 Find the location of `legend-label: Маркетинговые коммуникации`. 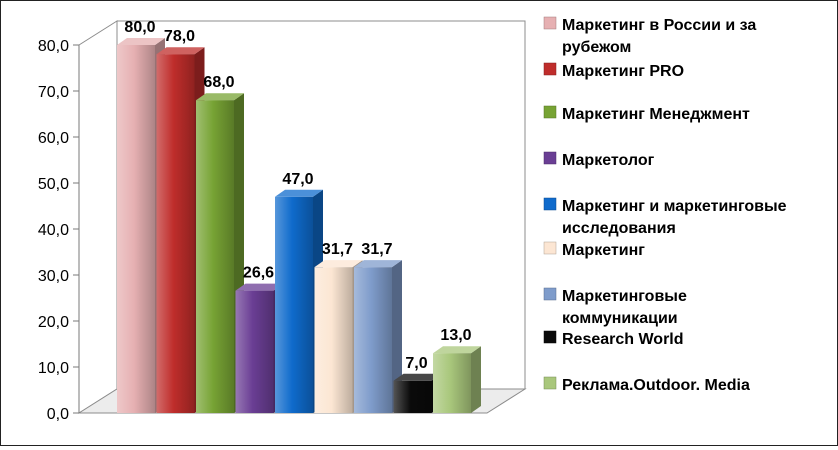

legend-label: Маркетинговые коммуникации is located at coordinates (624, 307).